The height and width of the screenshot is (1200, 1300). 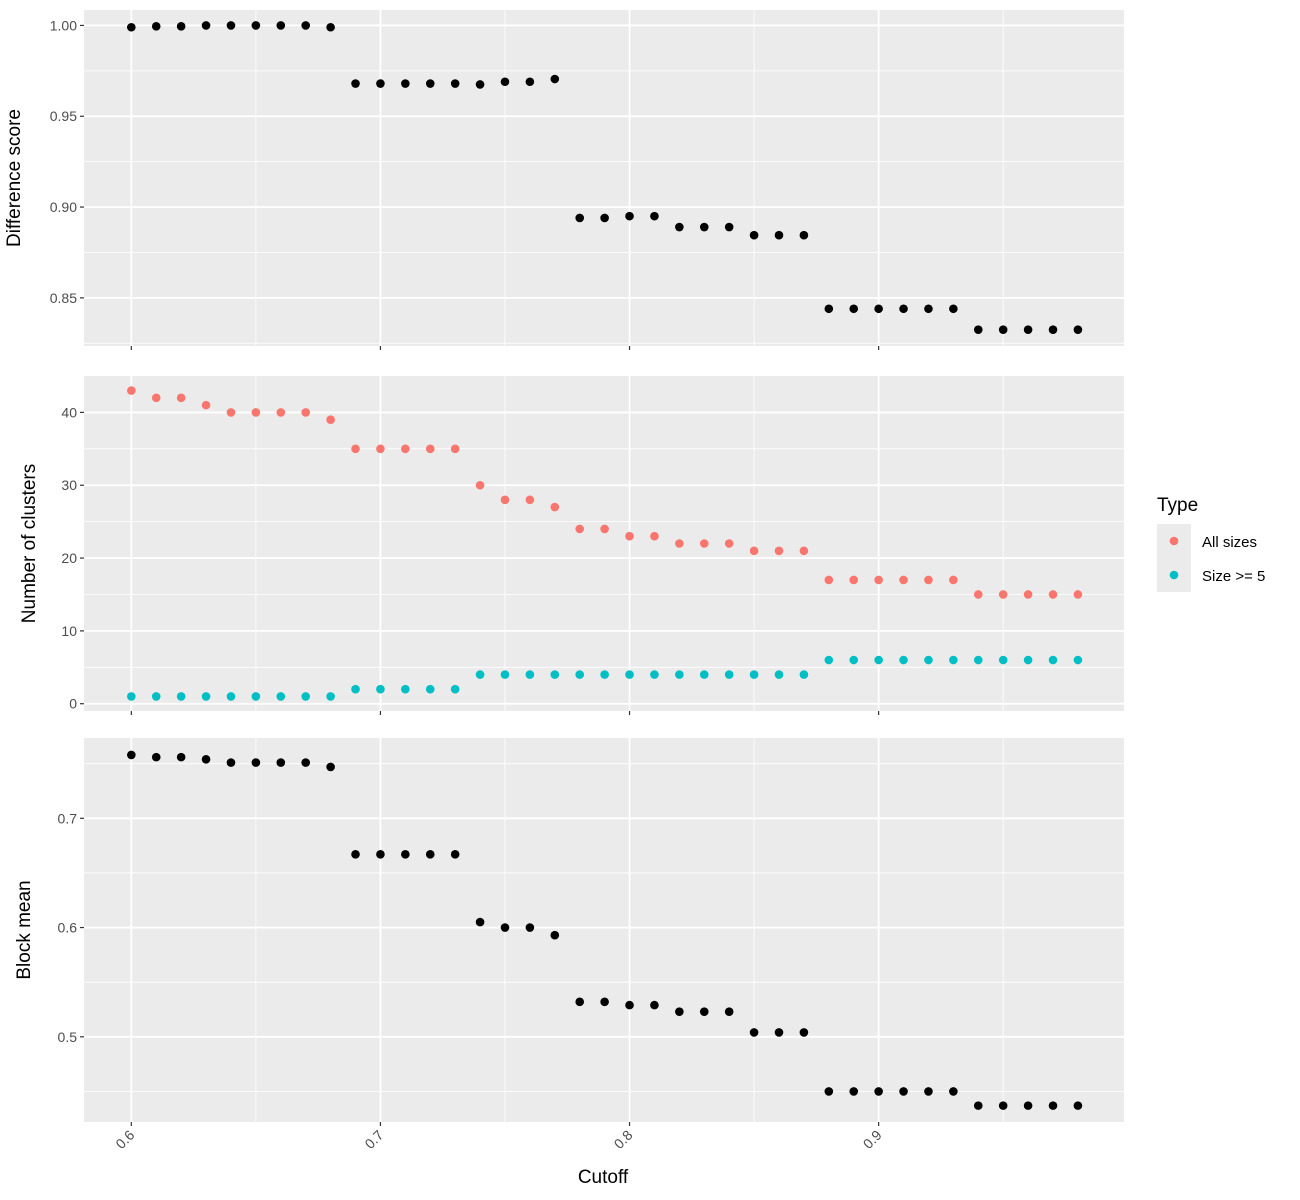 What do you see at coordinates (69, 485) in the screenshot?
I see `y-tick-label: 30` at bounding box center [69, 485].